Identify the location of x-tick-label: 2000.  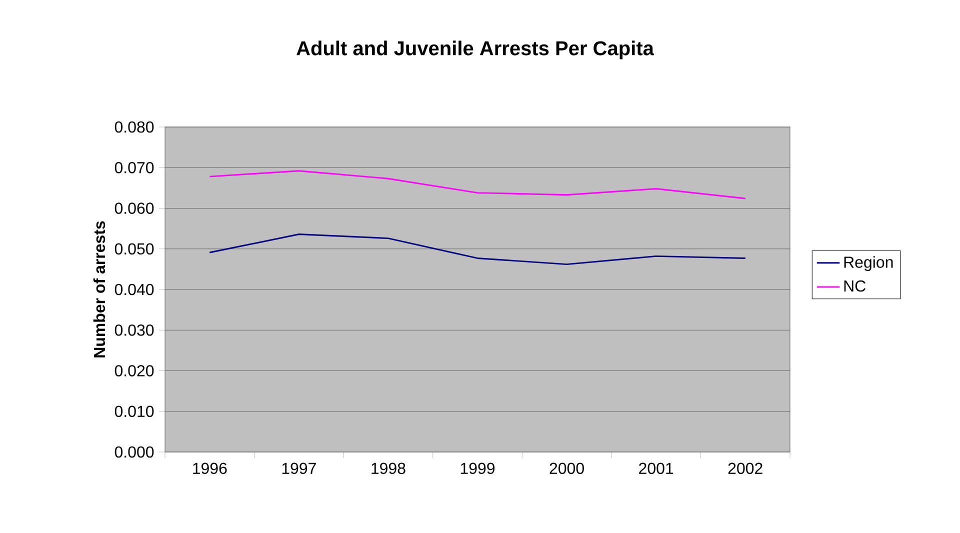
(567, 468).